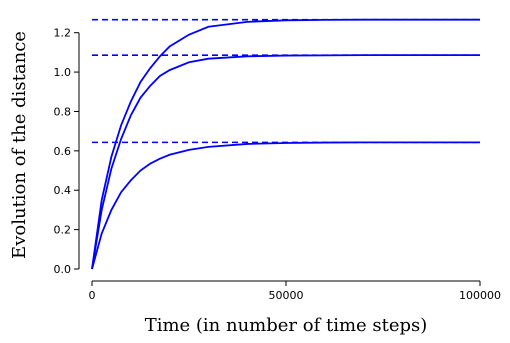  I want to click on y-axis: 0.0 0.2 0.4 0.6 0.8 1.0 1.2, so click(67, 151).